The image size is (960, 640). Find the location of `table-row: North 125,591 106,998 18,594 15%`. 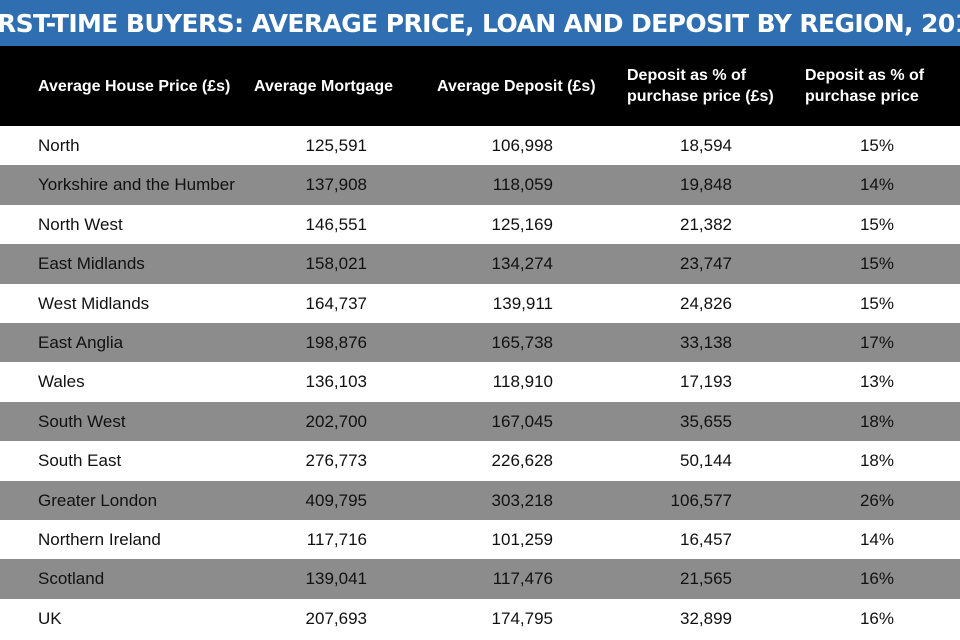

table-row: North 125,591 106,998 18,594 15% is located at coordinates (480, 146).